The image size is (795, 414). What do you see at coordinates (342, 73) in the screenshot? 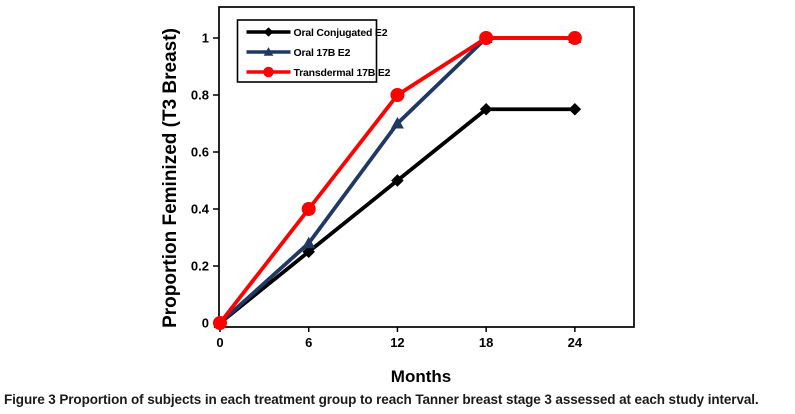
I see `legend-item-label: Transdermal 17B E2` at bounding box center [342, 73].